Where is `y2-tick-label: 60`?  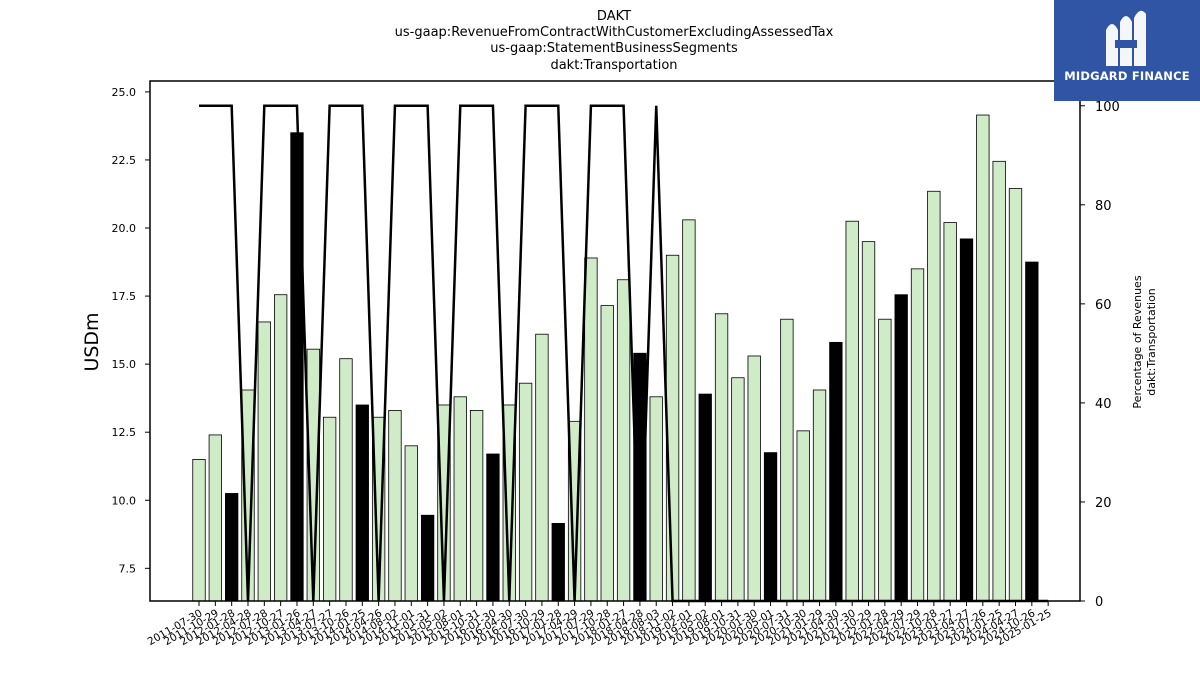 y2-tick-label: 60 is located at coordinates (1103, 305).